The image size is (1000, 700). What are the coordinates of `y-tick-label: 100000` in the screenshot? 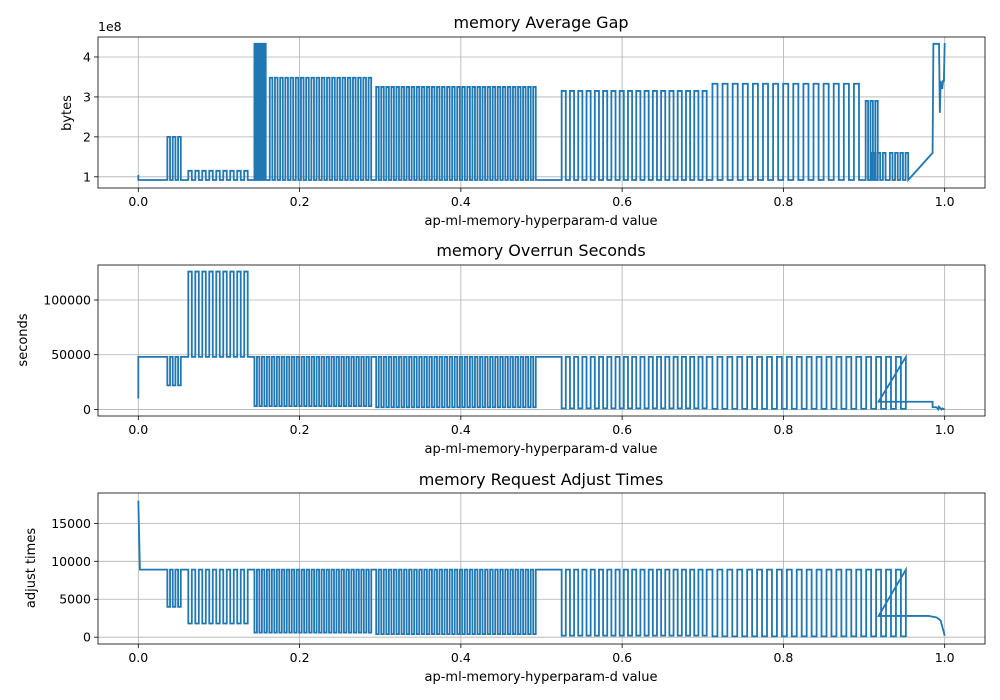 It's located at (67, 300).